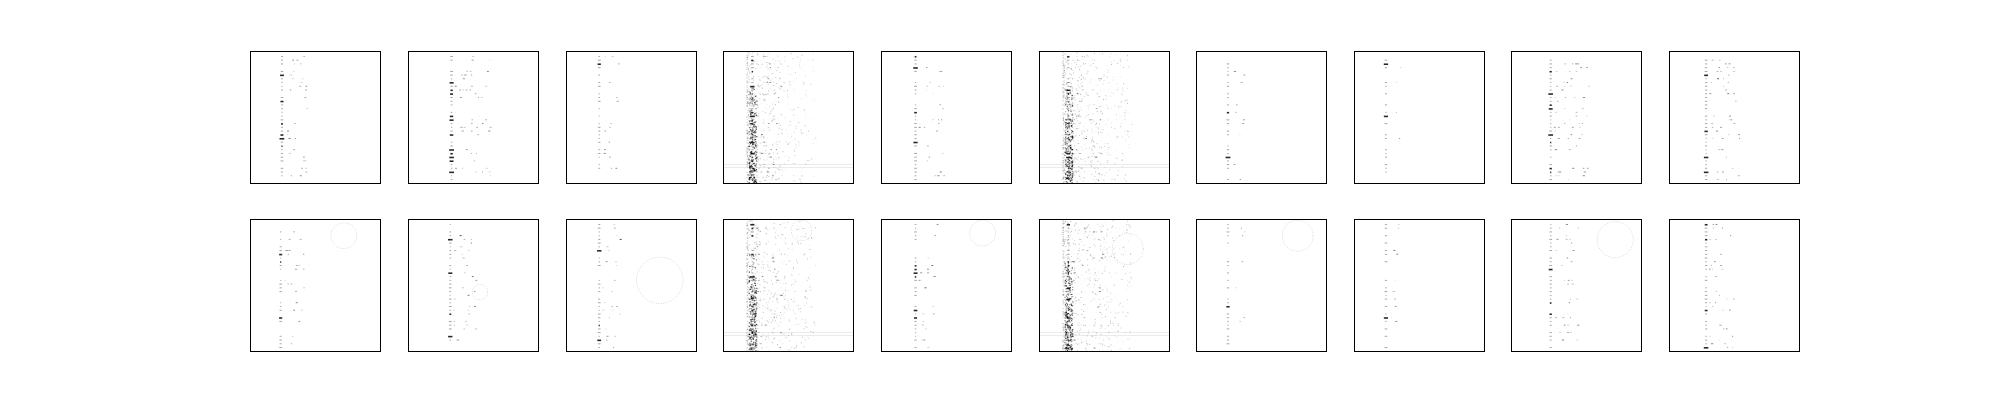 The image size is (2000, 400). I want to click on panel-image, so click(1104, 117).